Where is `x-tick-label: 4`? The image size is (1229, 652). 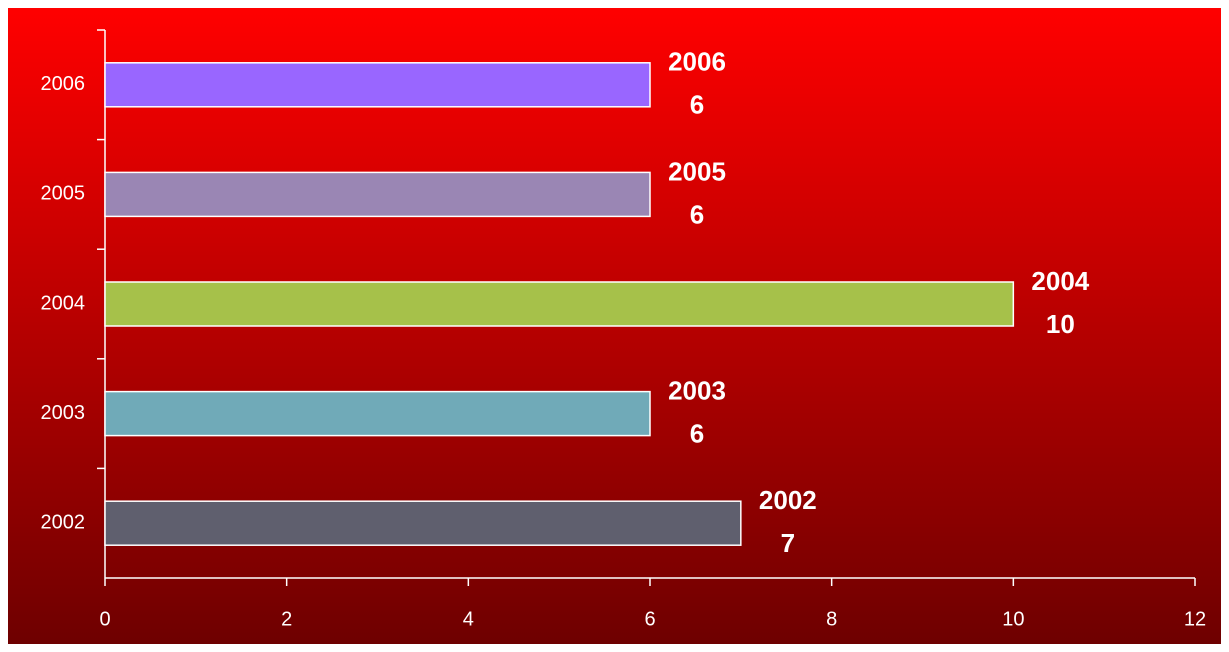 x-tick-label: 4 is located at coordinates (468, 619).